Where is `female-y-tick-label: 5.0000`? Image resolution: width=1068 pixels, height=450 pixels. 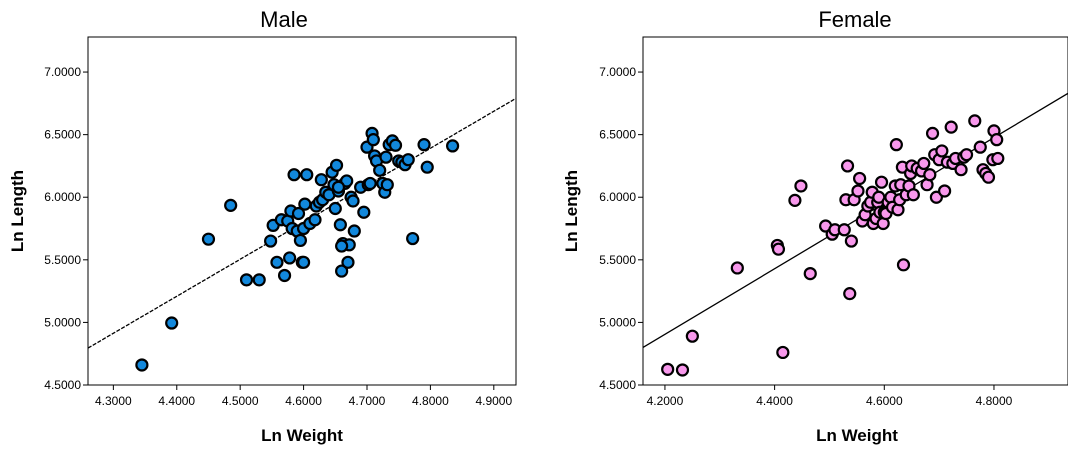
female-y-tick-label: 5.0000 is located at coordinates (617, 322).